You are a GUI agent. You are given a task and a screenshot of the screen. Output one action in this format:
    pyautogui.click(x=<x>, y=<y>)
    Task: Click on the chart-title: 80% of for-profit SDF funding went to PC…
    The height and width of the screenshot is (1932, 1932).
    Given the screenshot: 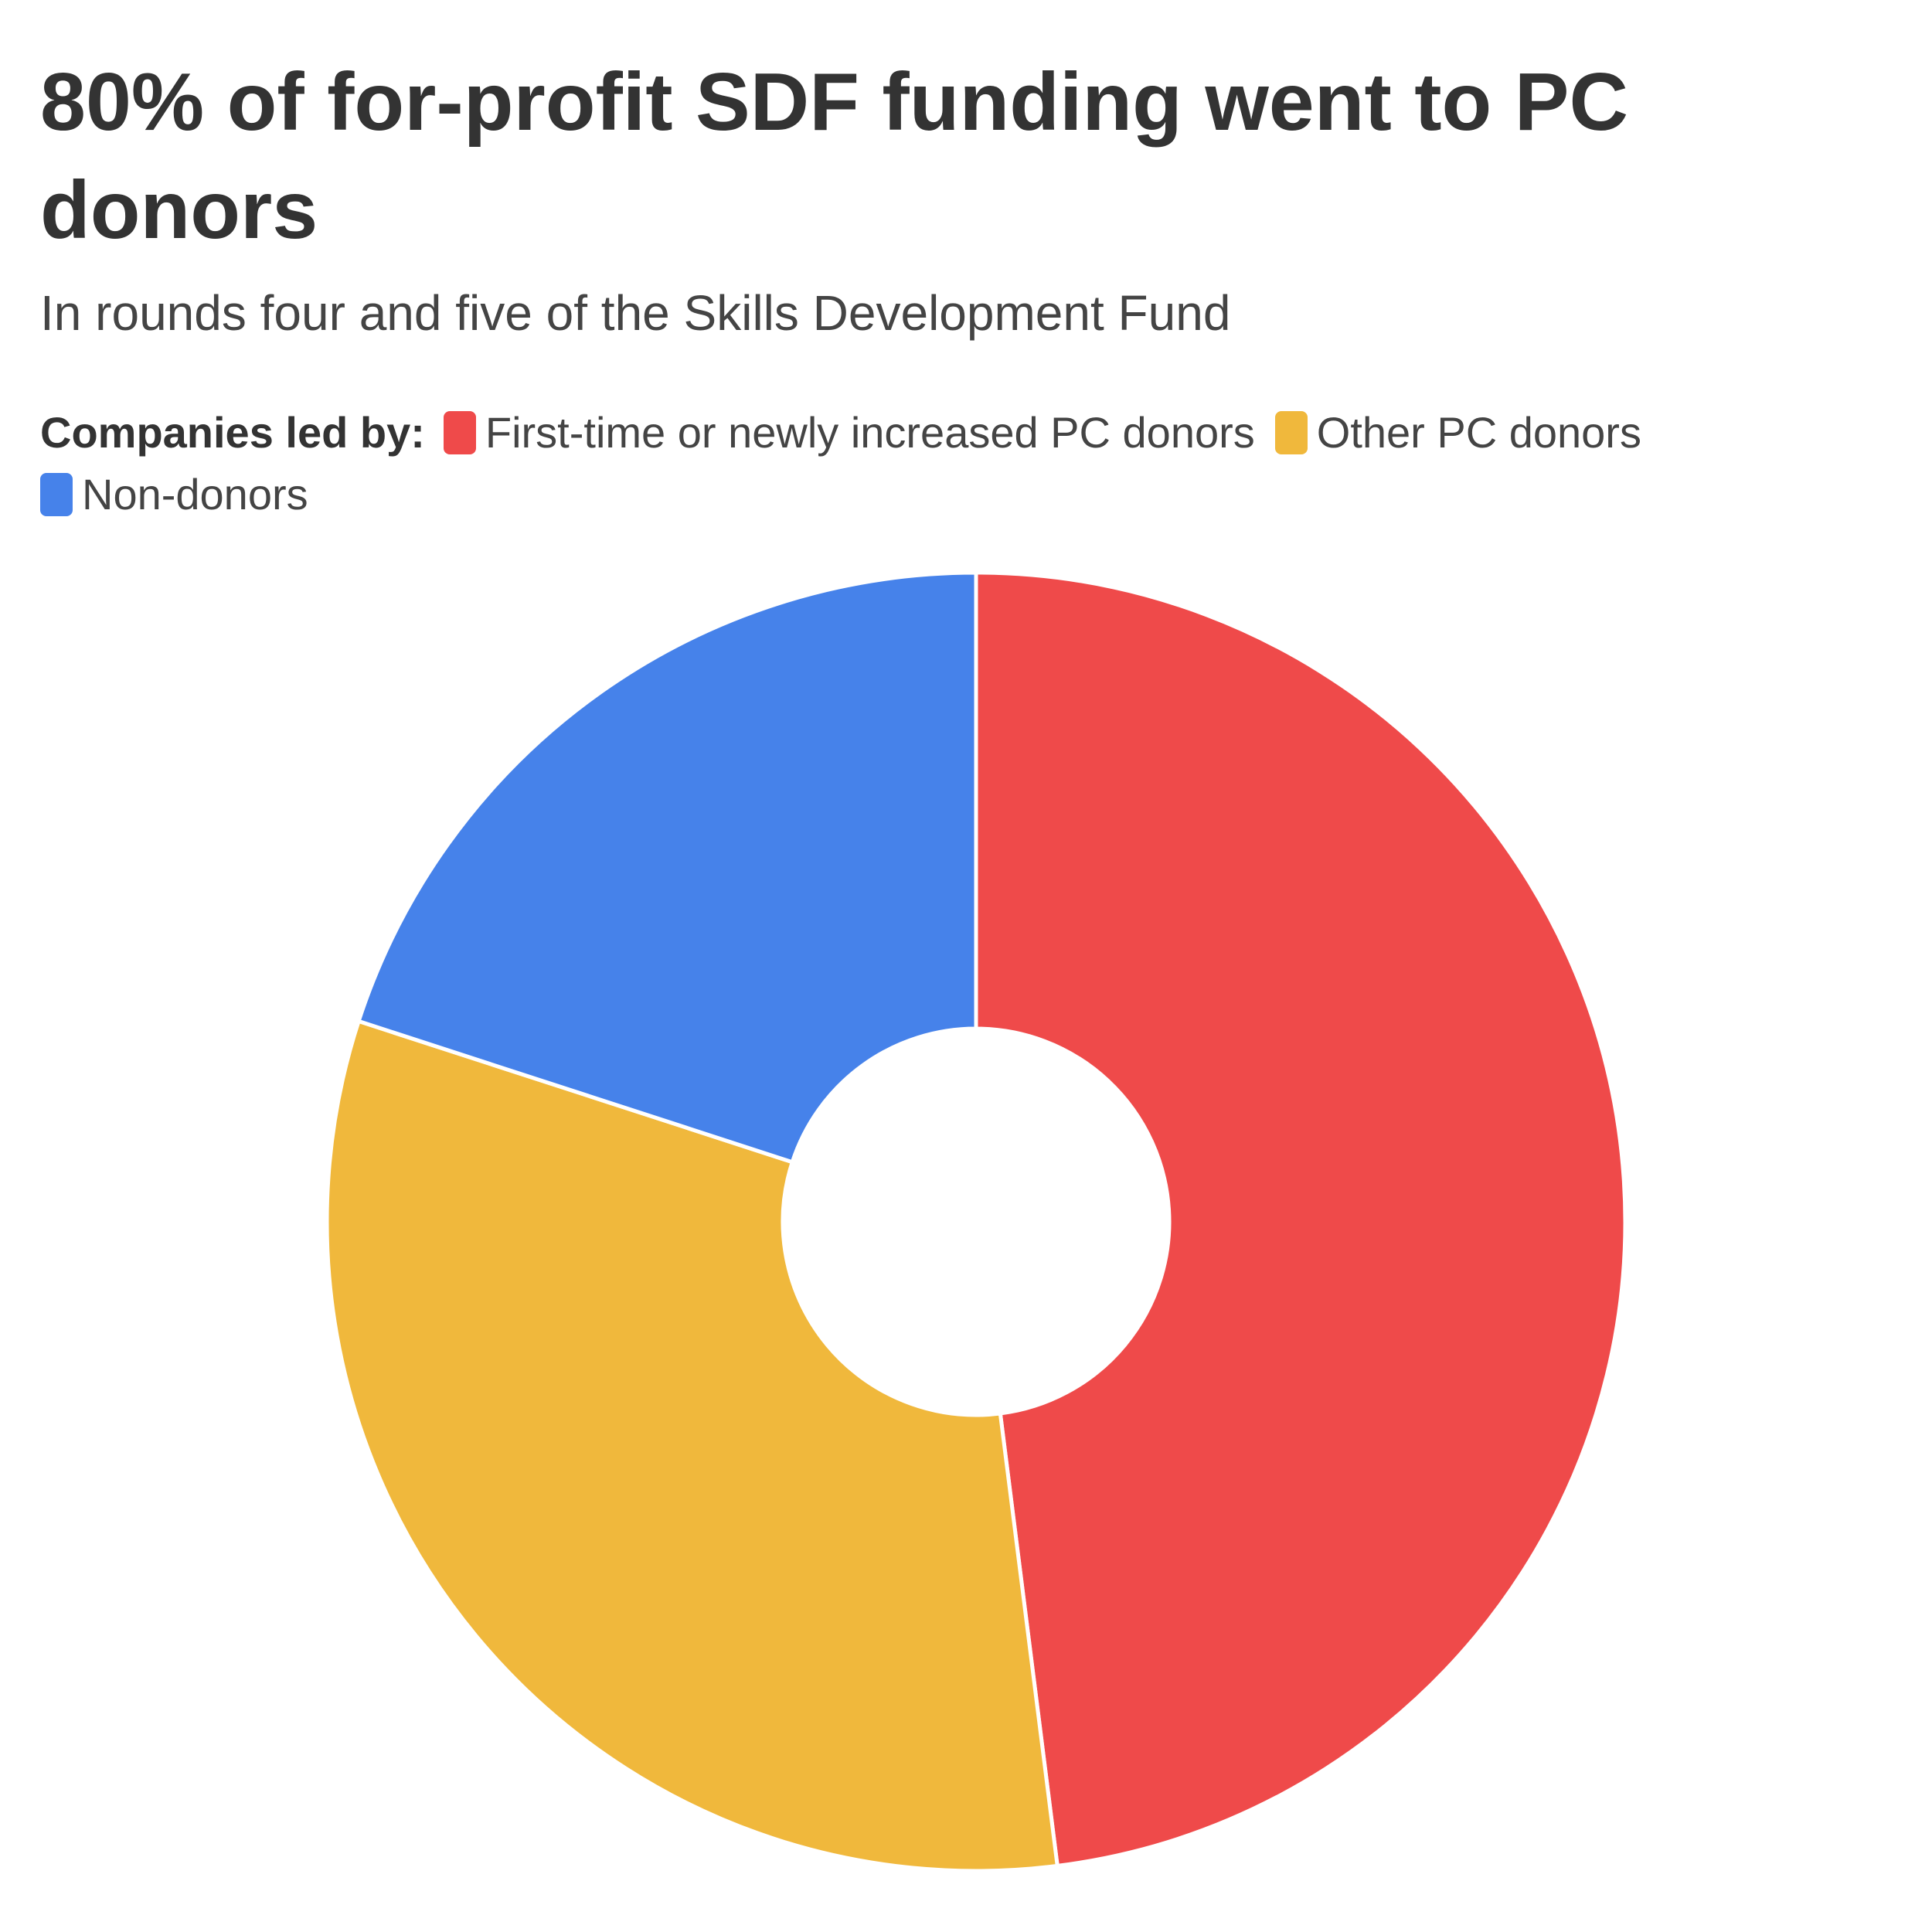 What is the action you would take?
    pyautogui.click(x=834, y=156)
    